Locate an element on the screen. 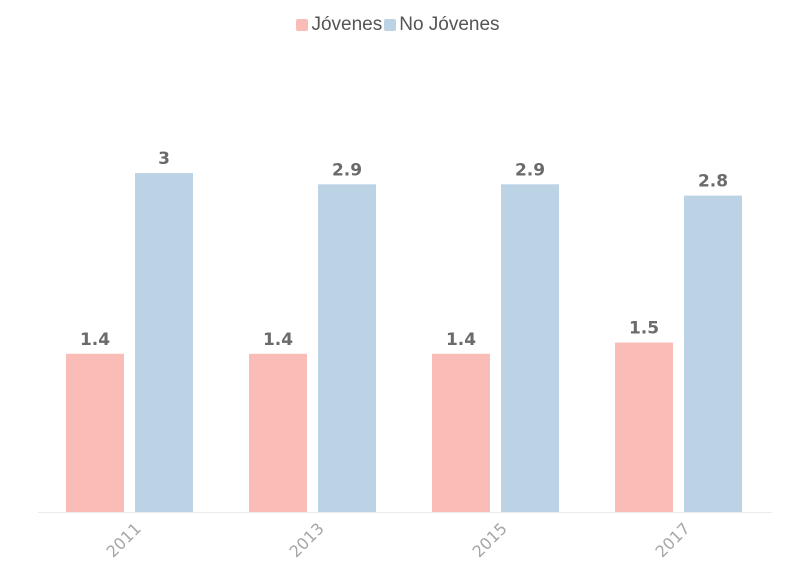  x-tick-label-2015: 2015 is located at coordinates (489, 540).